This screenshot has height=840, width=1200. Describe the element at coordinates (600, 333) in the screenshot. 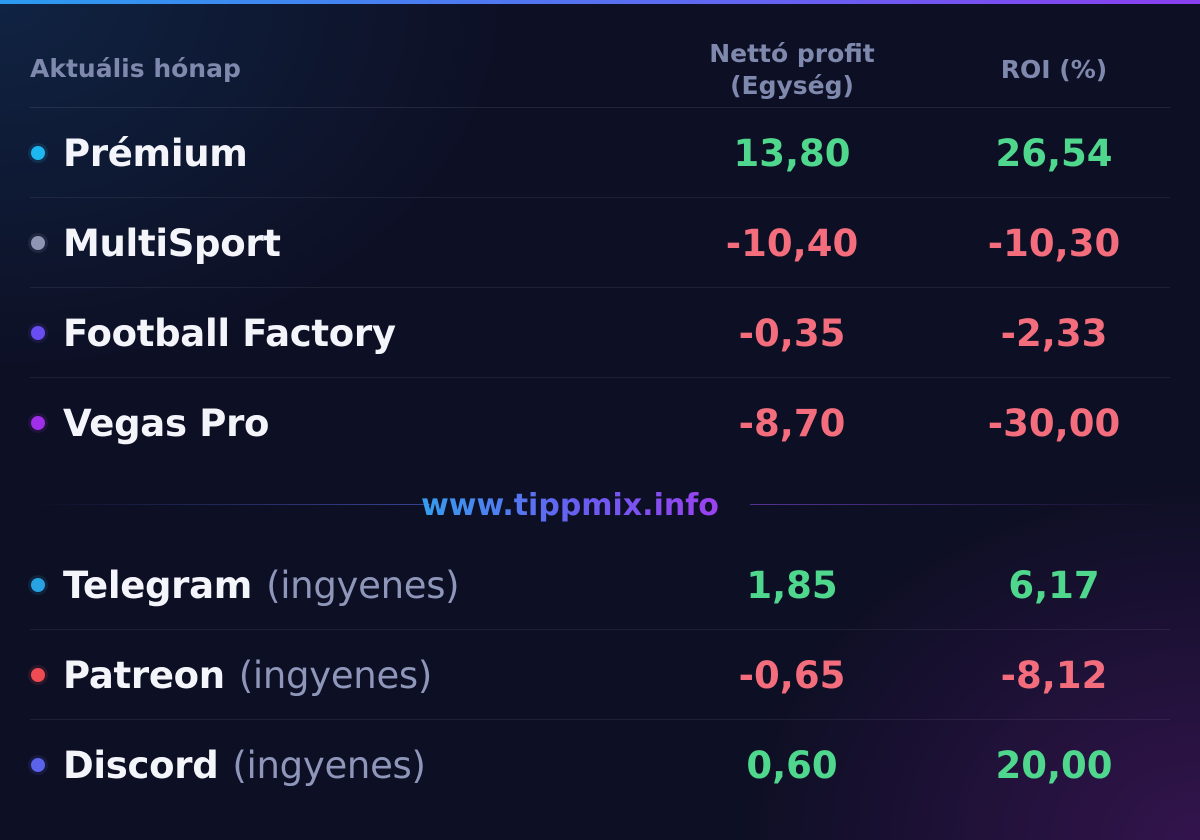

I see `table-row-football-factory: Football Factory -0,35 -2,33` at that location.